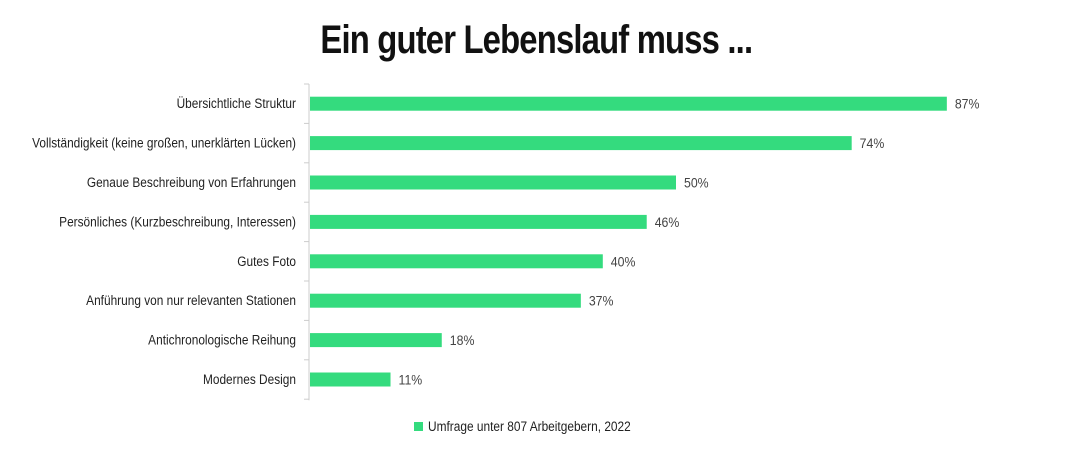  Describe the element at coordinates (967, 104) in the screenshot. I see `data-label: 87%` at that location.